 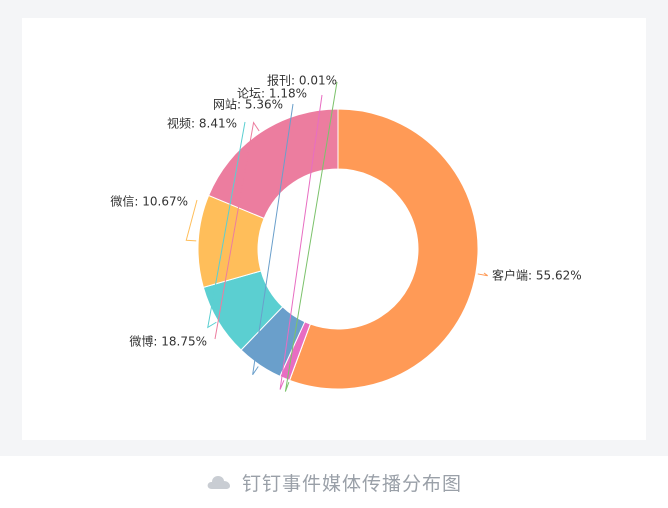 I want to click on slice-label-1: 报刊: 0.01%, so click(x=302, y=80).